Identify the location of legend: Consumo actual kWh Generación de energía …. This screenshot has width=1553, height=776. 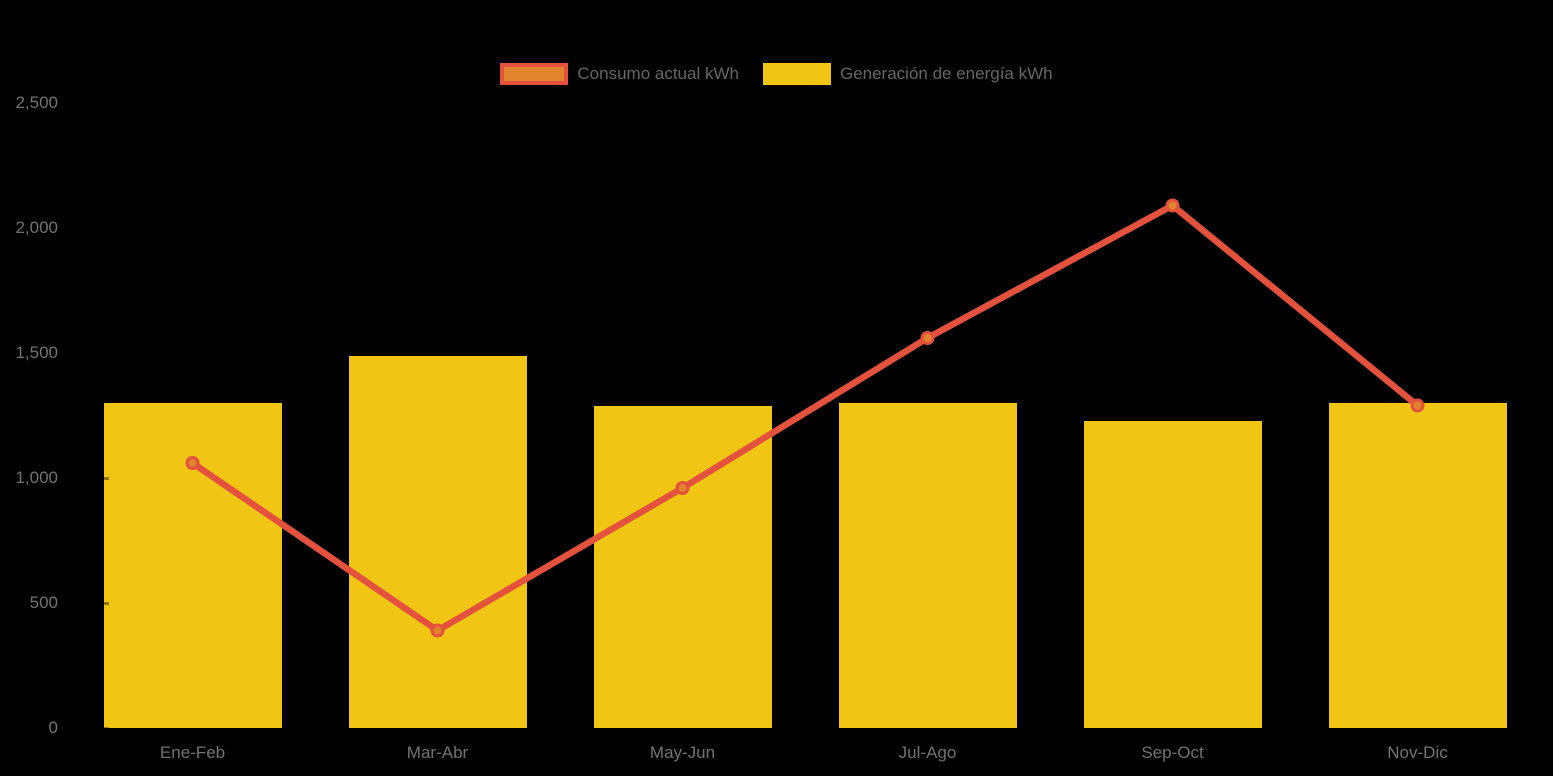
(776, 74).